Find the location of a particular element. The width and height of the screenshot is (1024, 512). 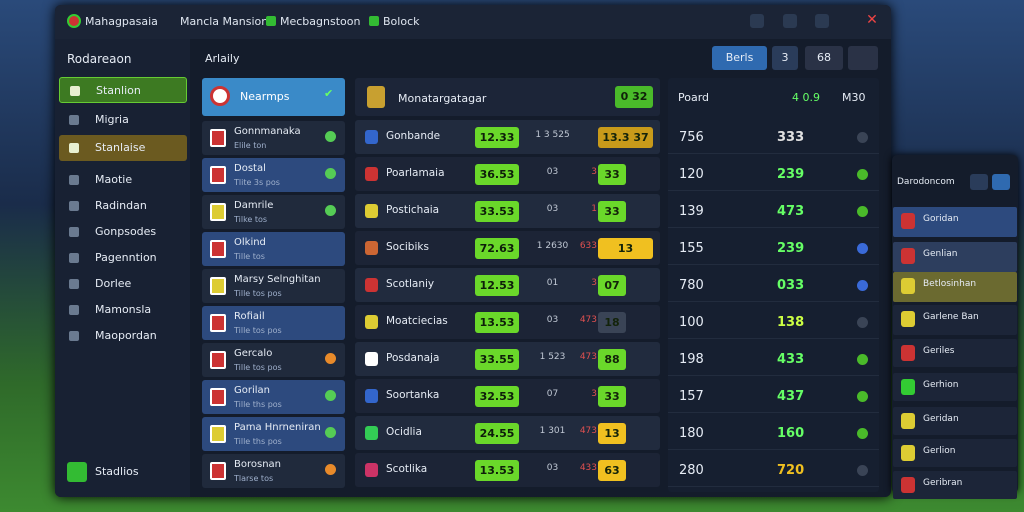

row-odds: 12.53 is located at coordinates (497, 285).